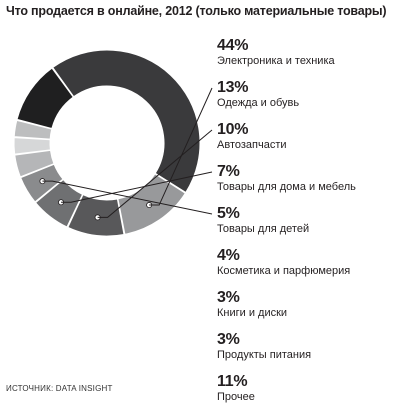 This screenshot has width=404, height=410. Describe the element at coordinates (309, 53) in the screenshot. I see `legend-item-electronics: 44% Электроника и техника` at that location.